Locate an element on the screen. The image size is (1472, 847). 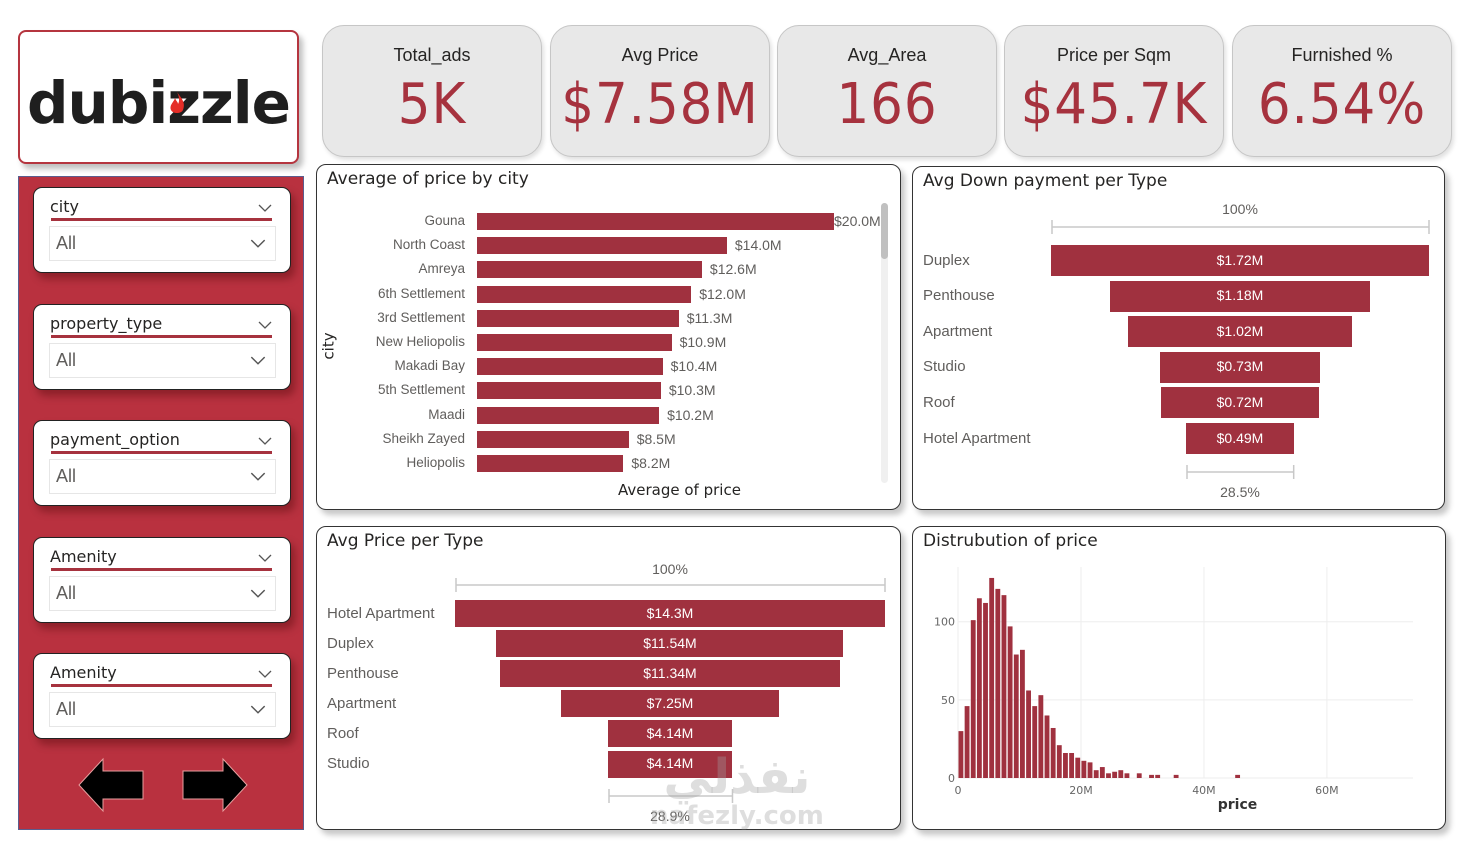
forward-arrow-icon is located at coordinates (215, 785).